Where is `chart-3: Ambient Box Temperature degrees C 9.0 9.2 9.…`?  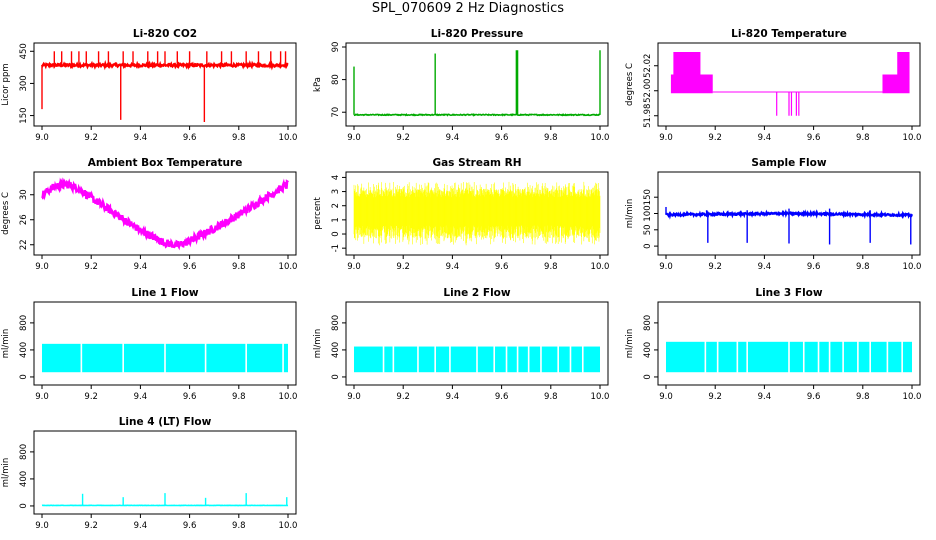 chart-3: Ambient Box Temperature degrees C 9.0 9.2 9.… is located at coordinates (149, 214).